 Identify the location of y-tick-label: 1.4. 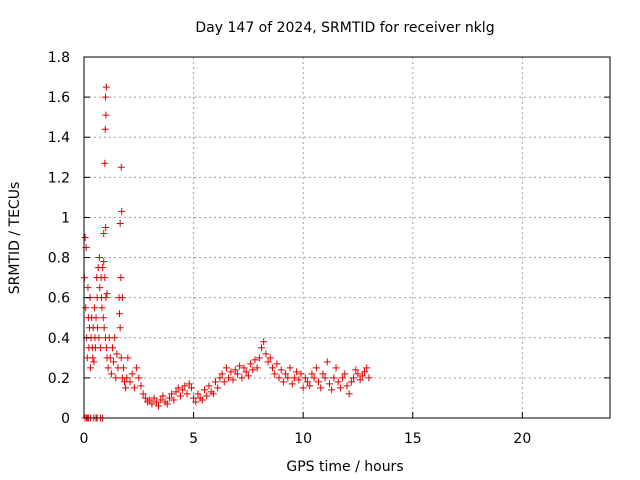
(59, 138).